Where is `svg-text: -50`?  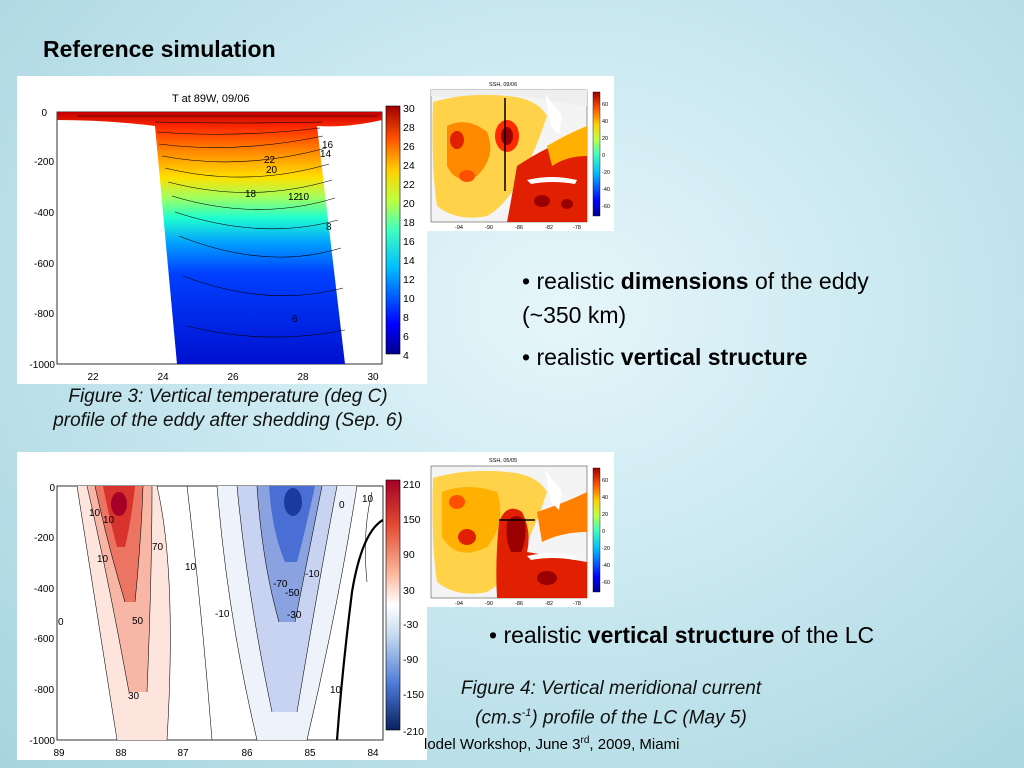
svg-text: -50 is located at coordinates (292, 593).